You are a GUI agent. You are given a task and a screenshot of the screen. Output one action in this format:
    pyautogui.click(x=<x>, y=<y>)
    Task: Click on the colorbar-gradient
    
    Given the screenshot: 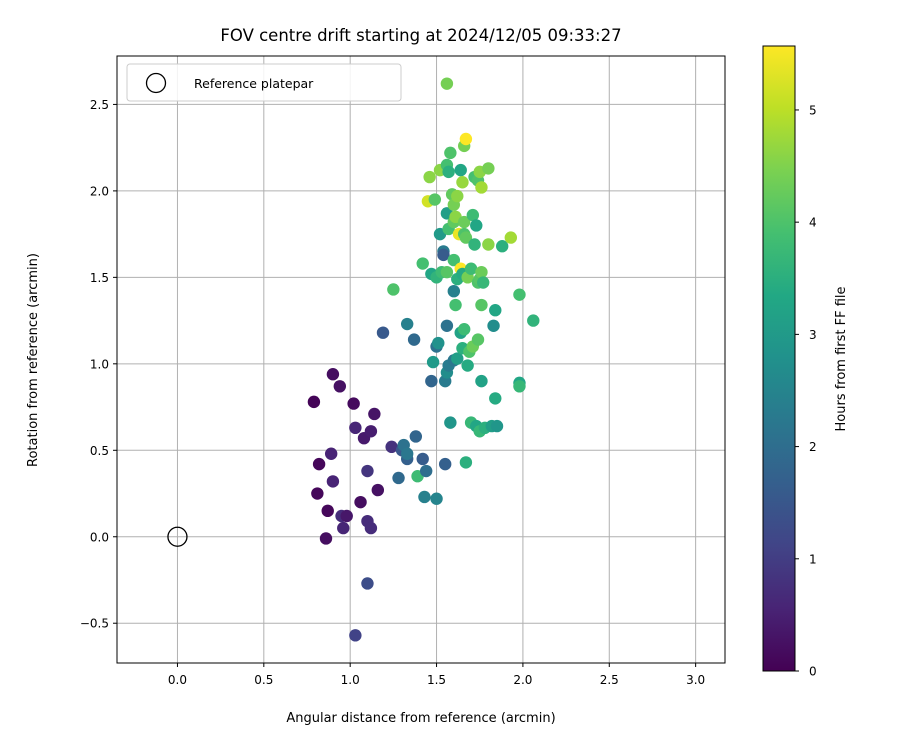 What is the action you would take?
    pyautogui.click(x=779, y=358)
    